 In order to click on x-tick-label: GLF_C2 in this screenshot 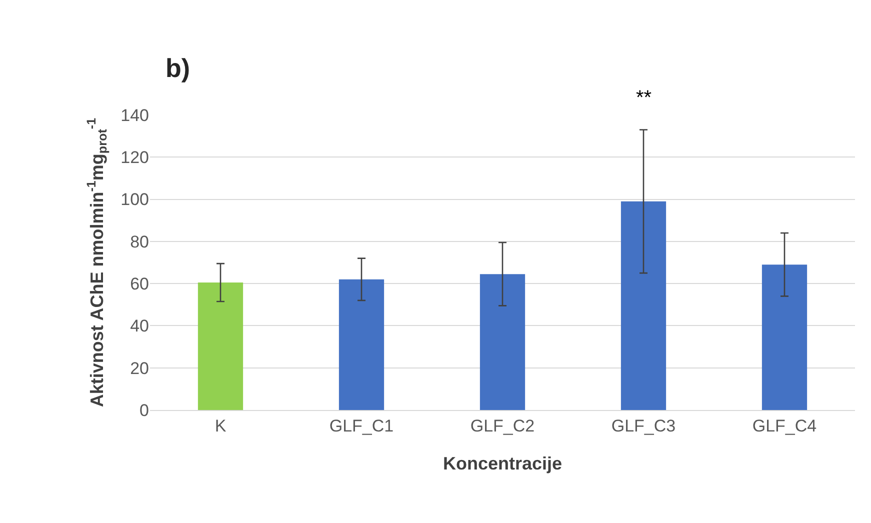, I will do `click(502, 426)`.